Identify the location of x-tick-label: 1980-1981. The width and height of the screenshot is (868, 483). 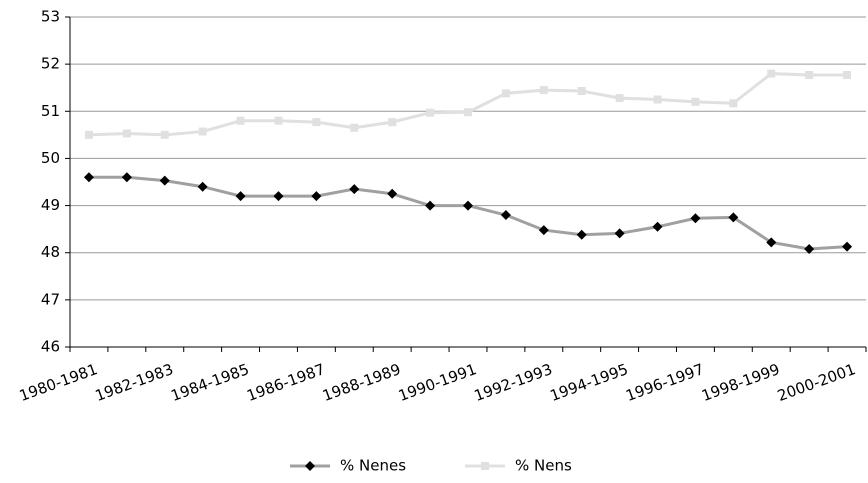
(58, 382).